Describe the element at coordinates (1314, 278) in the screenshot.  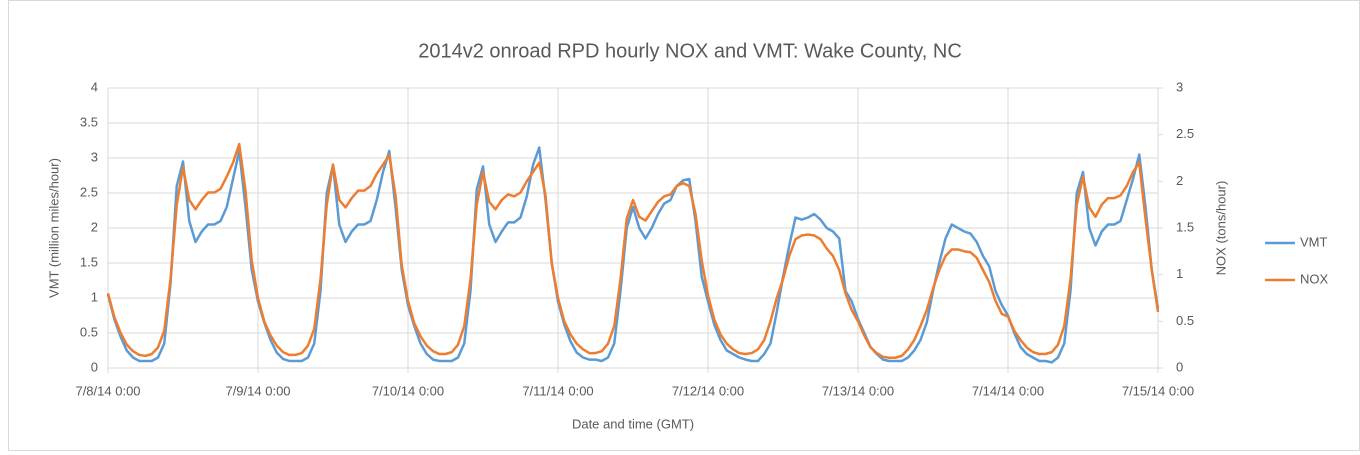
I see `legend-label: NOX` at that location.